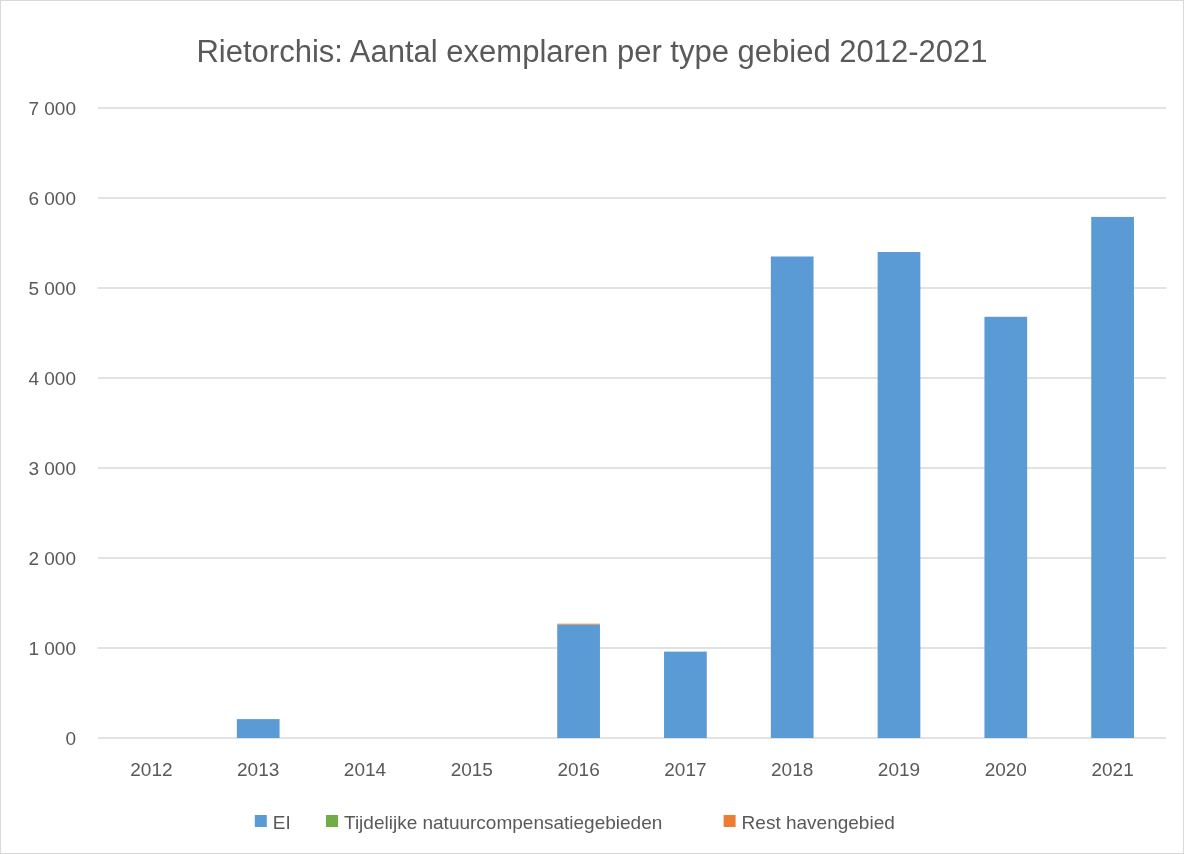 The width and height of the screenshot is (1184, 854). Describe the element at coordinates (1112, 769) in the screenshot. I see `x-tick-label: 2021` at that location.